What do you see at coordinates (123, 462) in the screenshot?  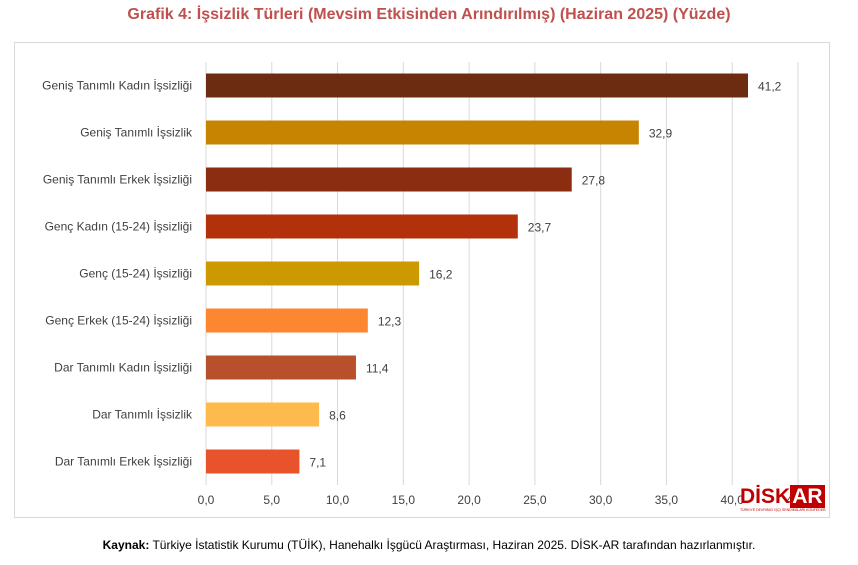 I see `category-label: Dar Tanımlı Erkek İşsizliği` at bounding box center [123, 462].